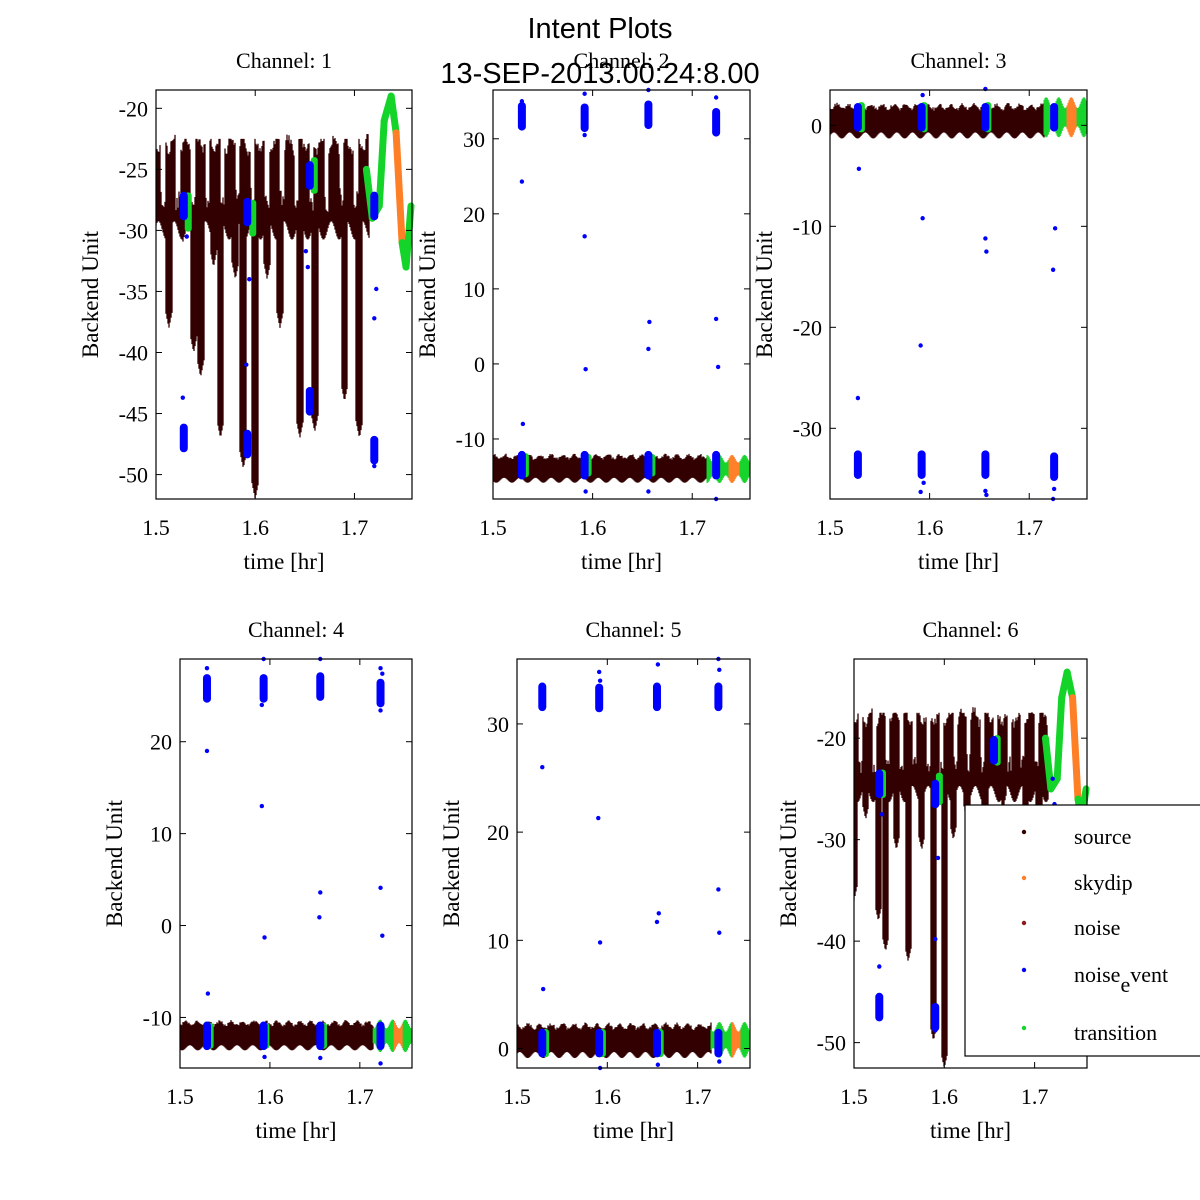 This screenshot has height=1200, width=1200. What do you see at coordinates (599, 74) in the screenshot?
I see `figure-subtitle: 13-SEP-2013.00:24:8.00` at bounding box center [599, 74].